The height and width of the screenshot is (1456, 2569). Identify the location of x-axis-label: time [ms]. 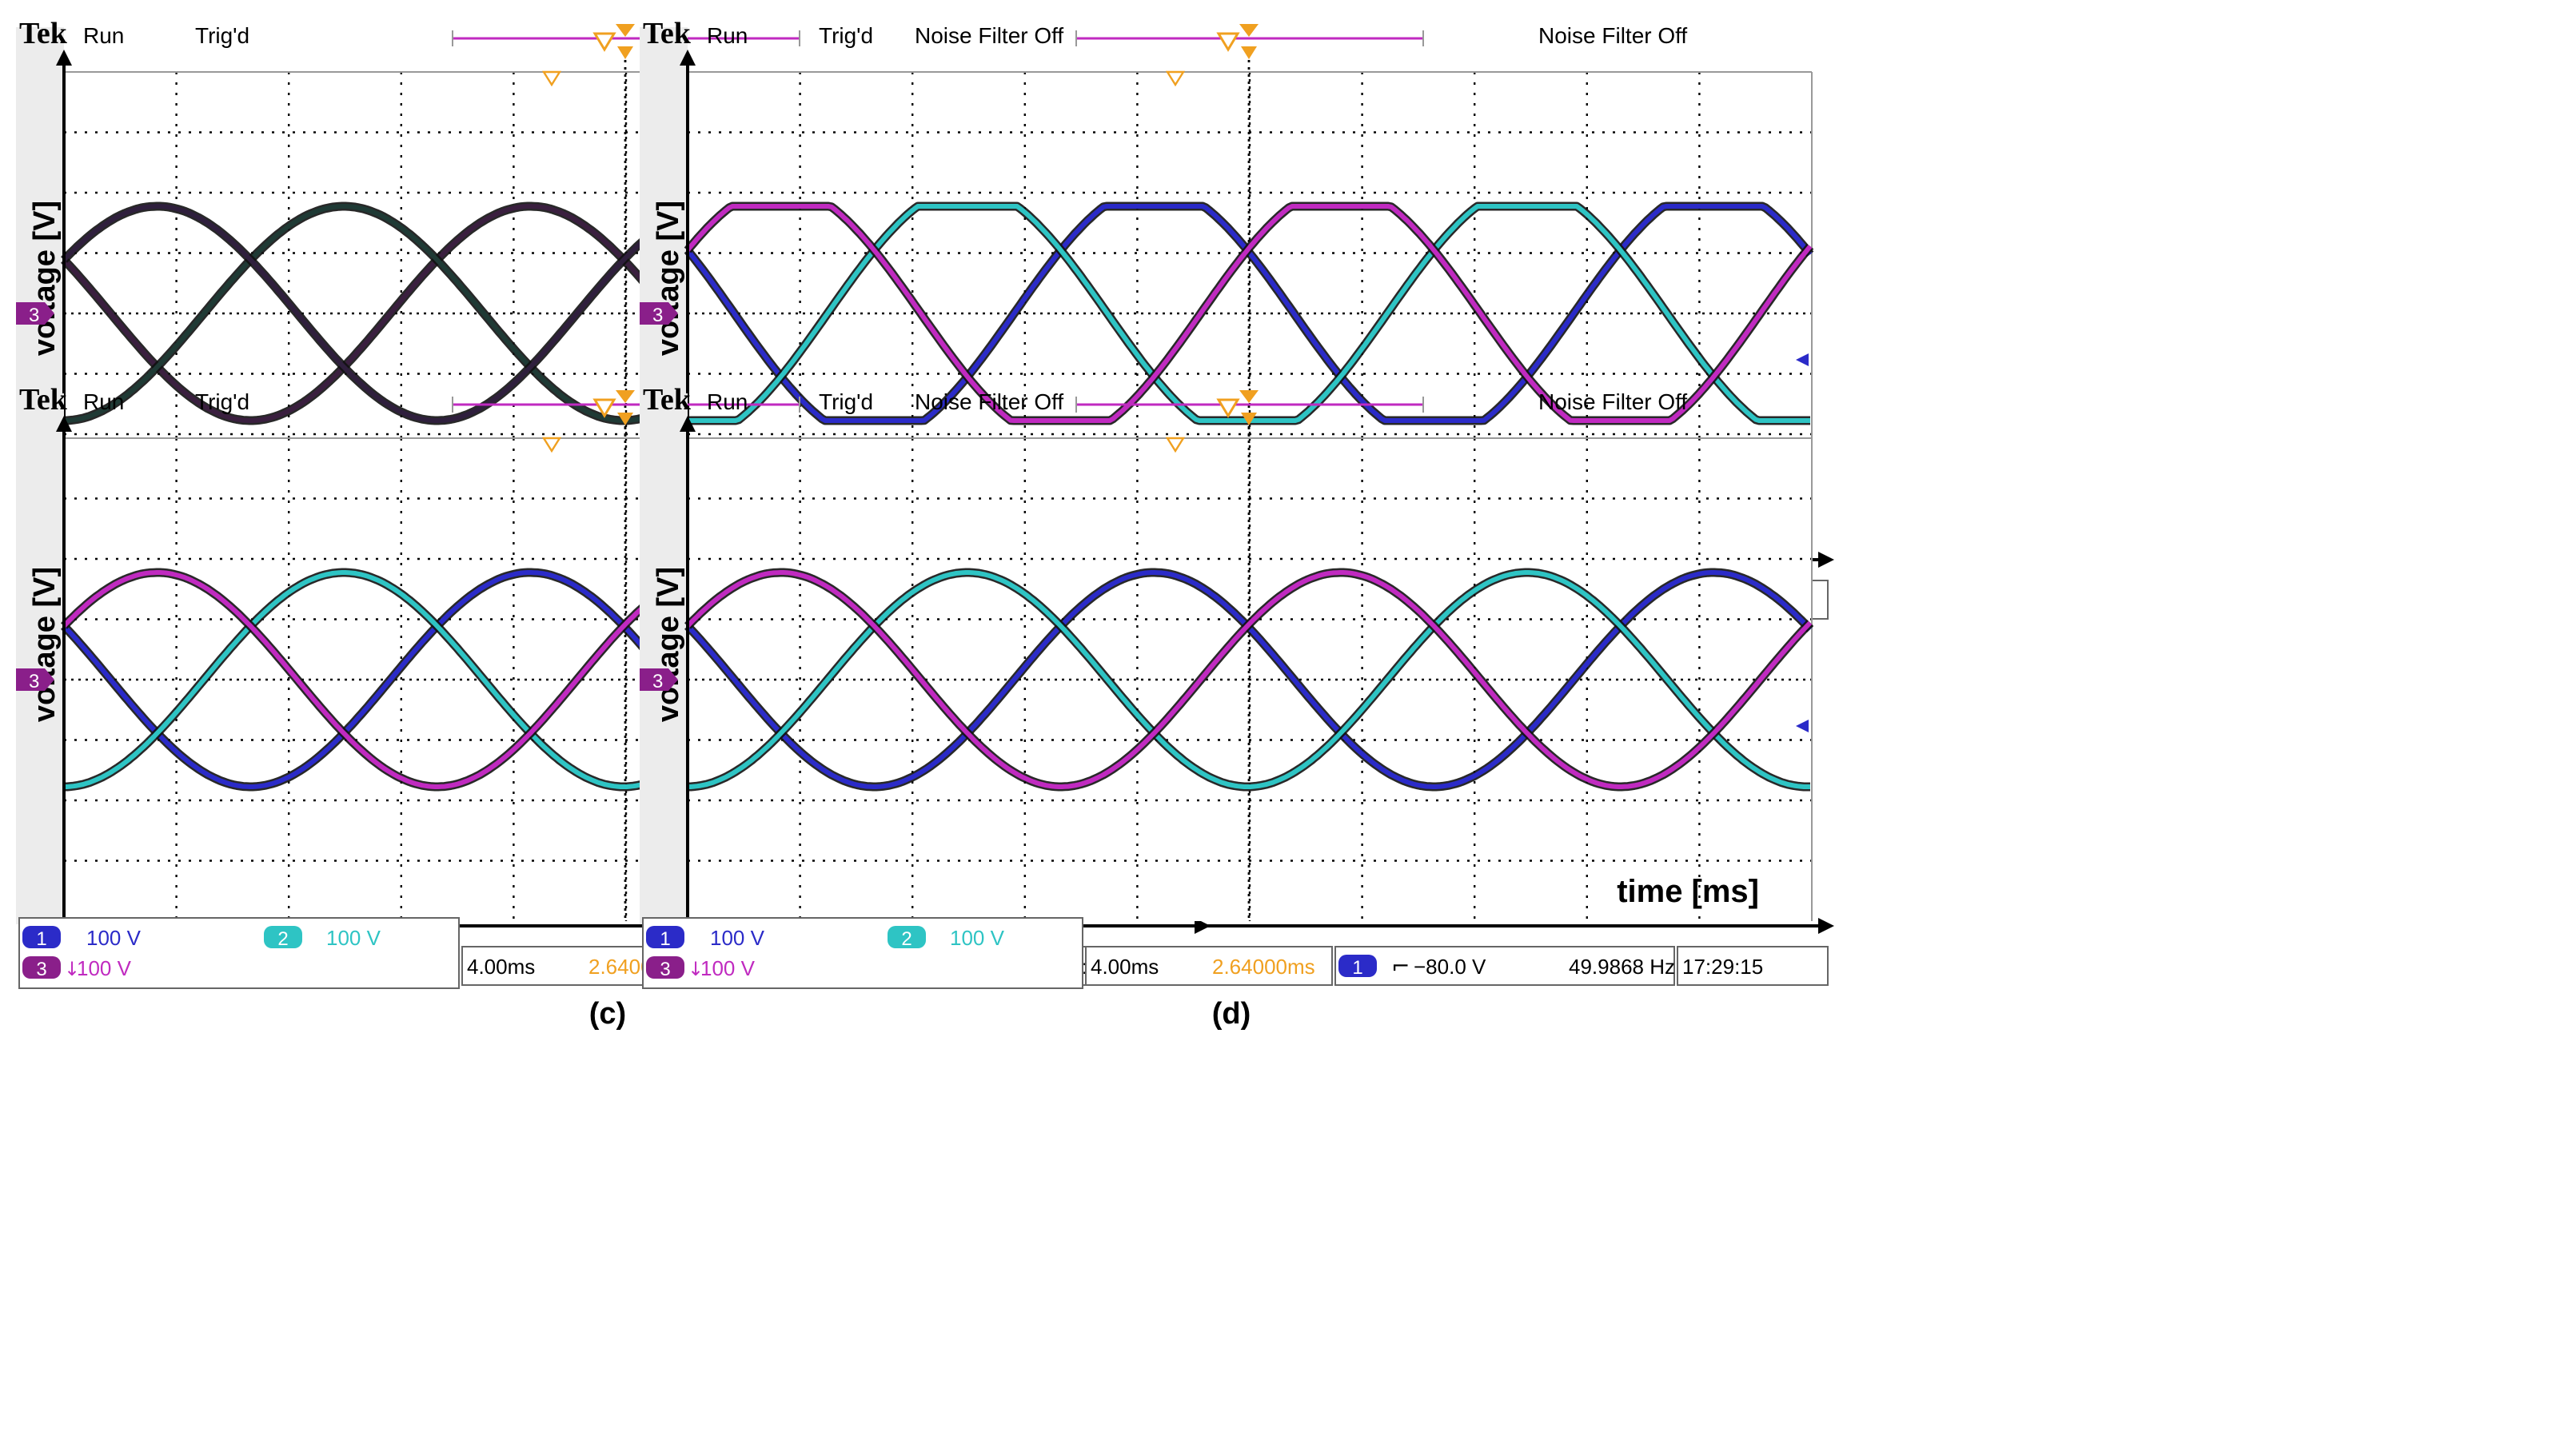
(1688, 891).